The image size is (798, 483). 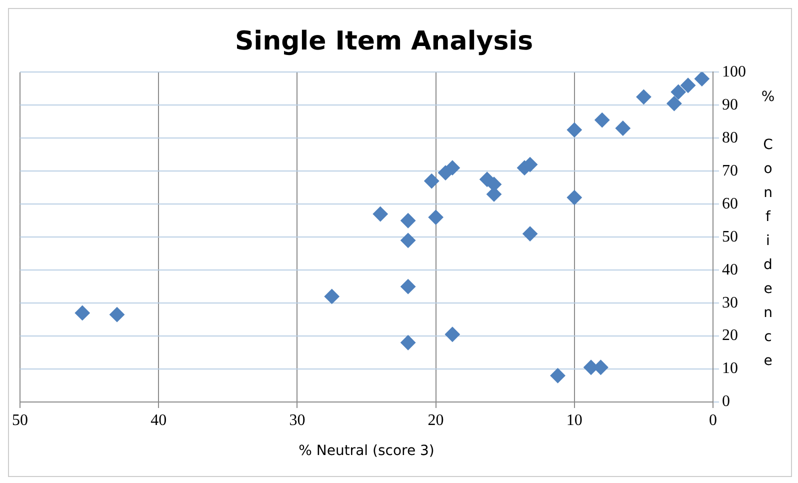 I want to click on x-axis-title: % Neutral (score 3), so click(x=366, y=451).